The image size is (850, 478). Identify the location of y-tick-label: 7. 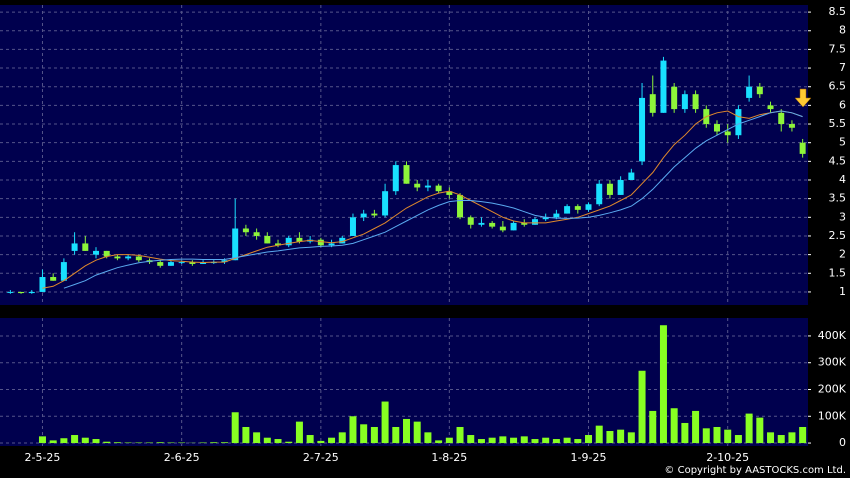
(842, 67).